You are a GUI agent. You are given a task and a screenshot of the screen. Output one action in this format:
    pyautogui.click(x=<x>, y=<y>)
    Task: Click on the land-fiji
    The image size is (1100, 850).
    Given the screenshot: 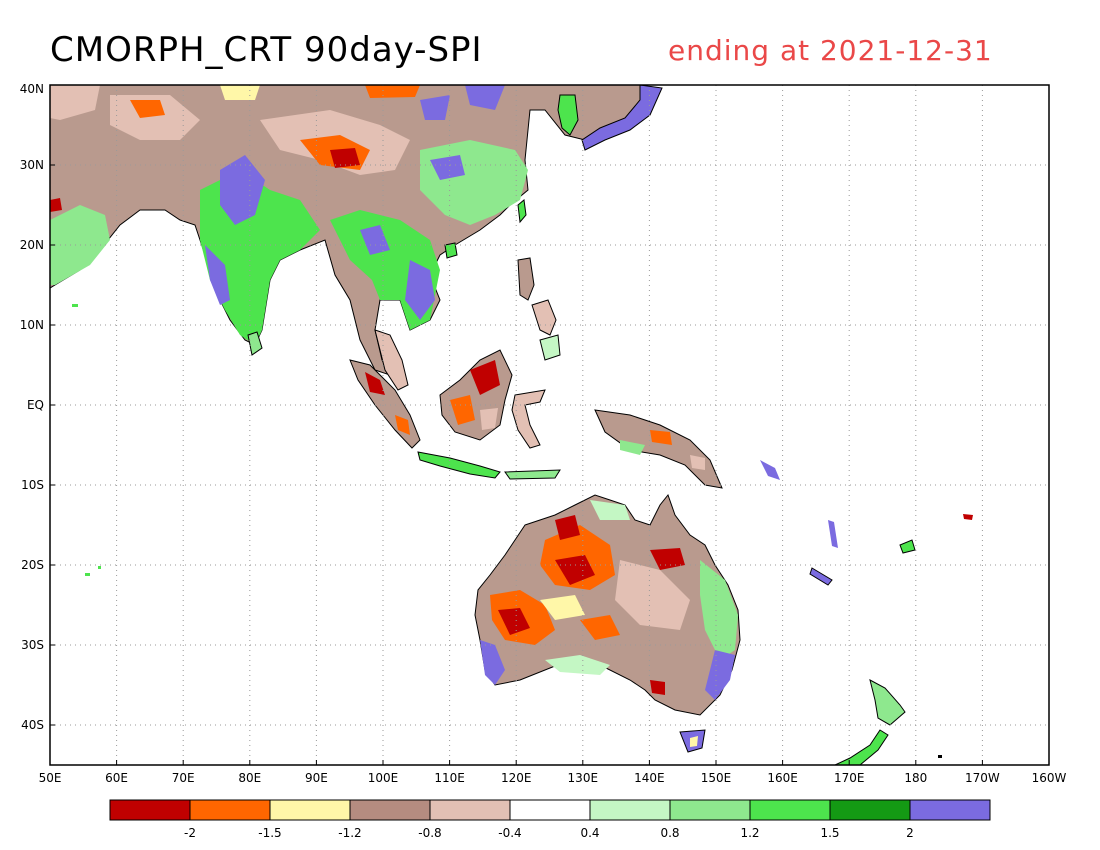 What is the action you would take?
    pyautogui.click(x=907, y=546)
    